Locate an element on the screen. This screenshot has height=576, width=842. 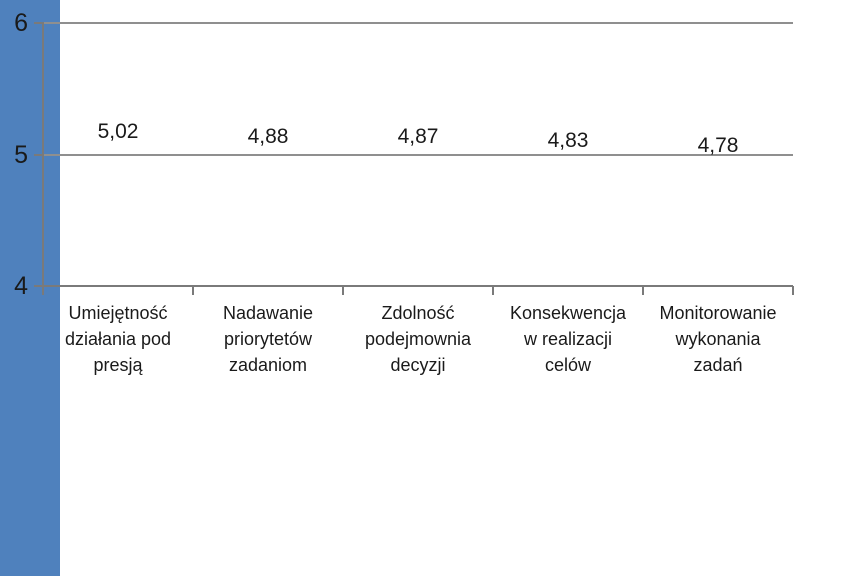
category-label: Zdolność podejmownia decyzji is located at coordinates (418, 339).